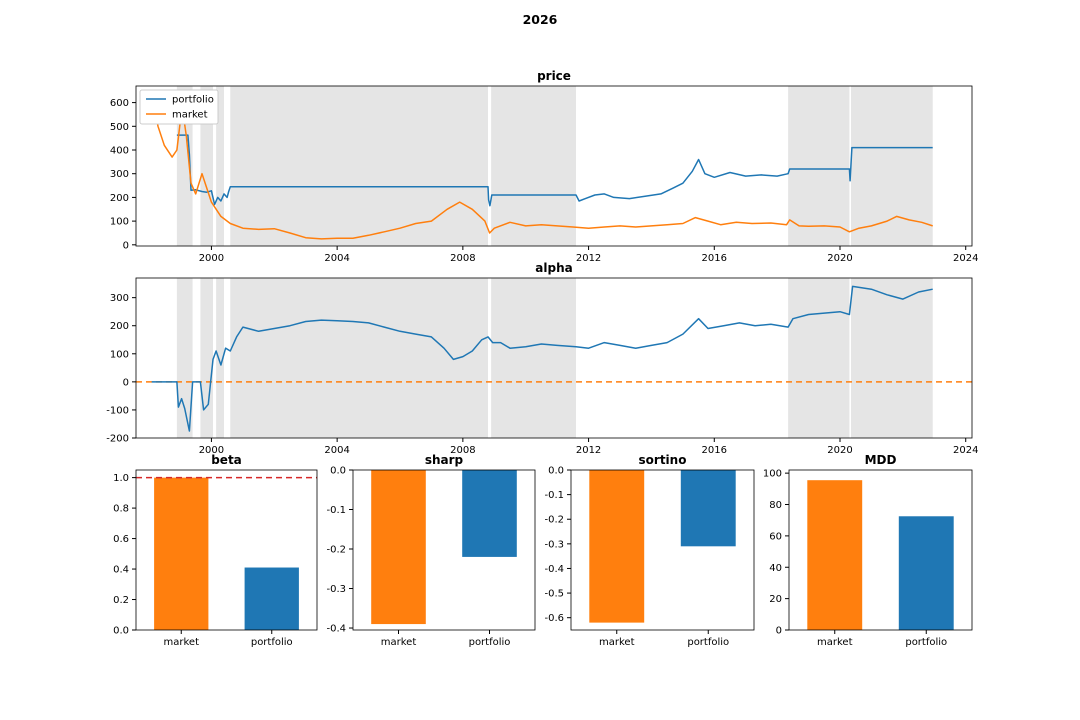 This screenshot has height=720, width=1080. What do you see at coordinates (708, 642) in the screenshot?
I see `sortino-x-tick-label: portfolio` at bounding box center [708, 642].